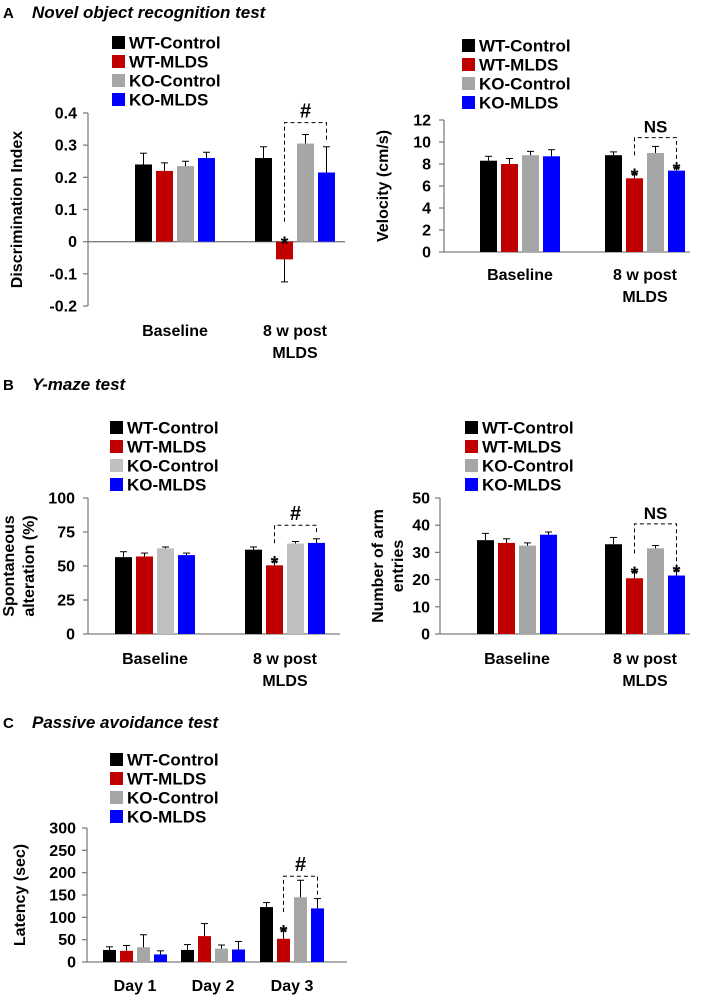 This screenshot has height=1001, width=702. I want to click on y-tick-label: 300, so click(62, 829).